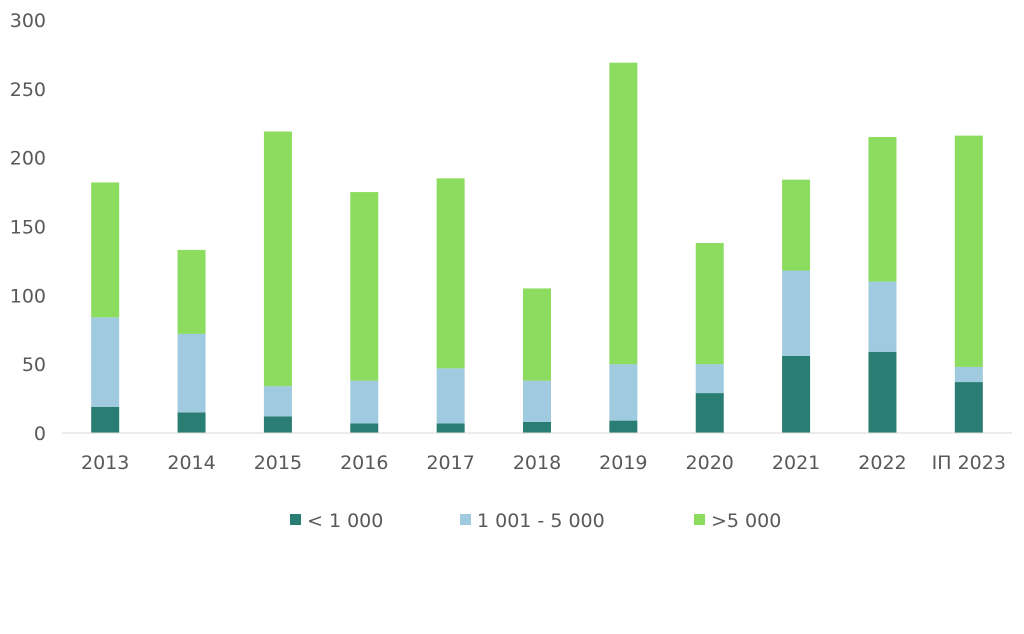 The width and height of the screenshot is (1024, 634). I want to click on bar-segment-3-2020, so click(709, 304).